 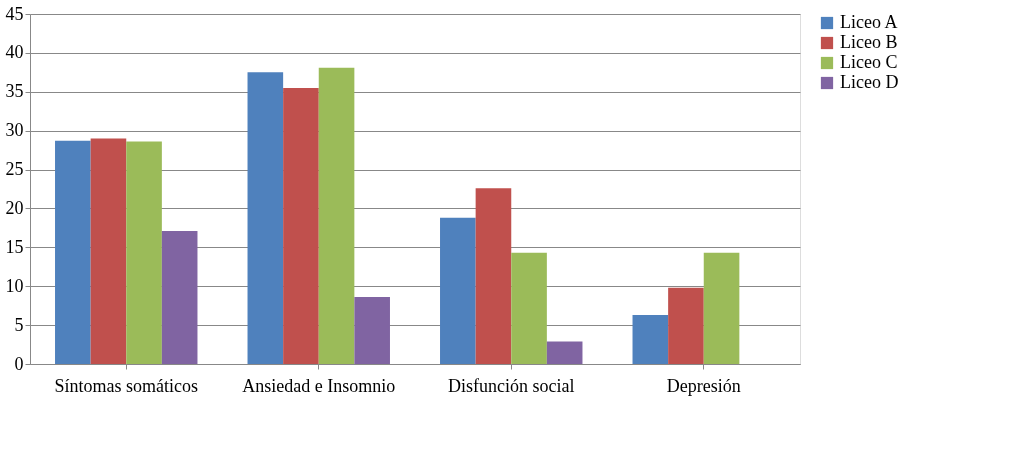 I want to click on x-tick-label: Ansiedad e Insomnio, so click(x=319, y=385).